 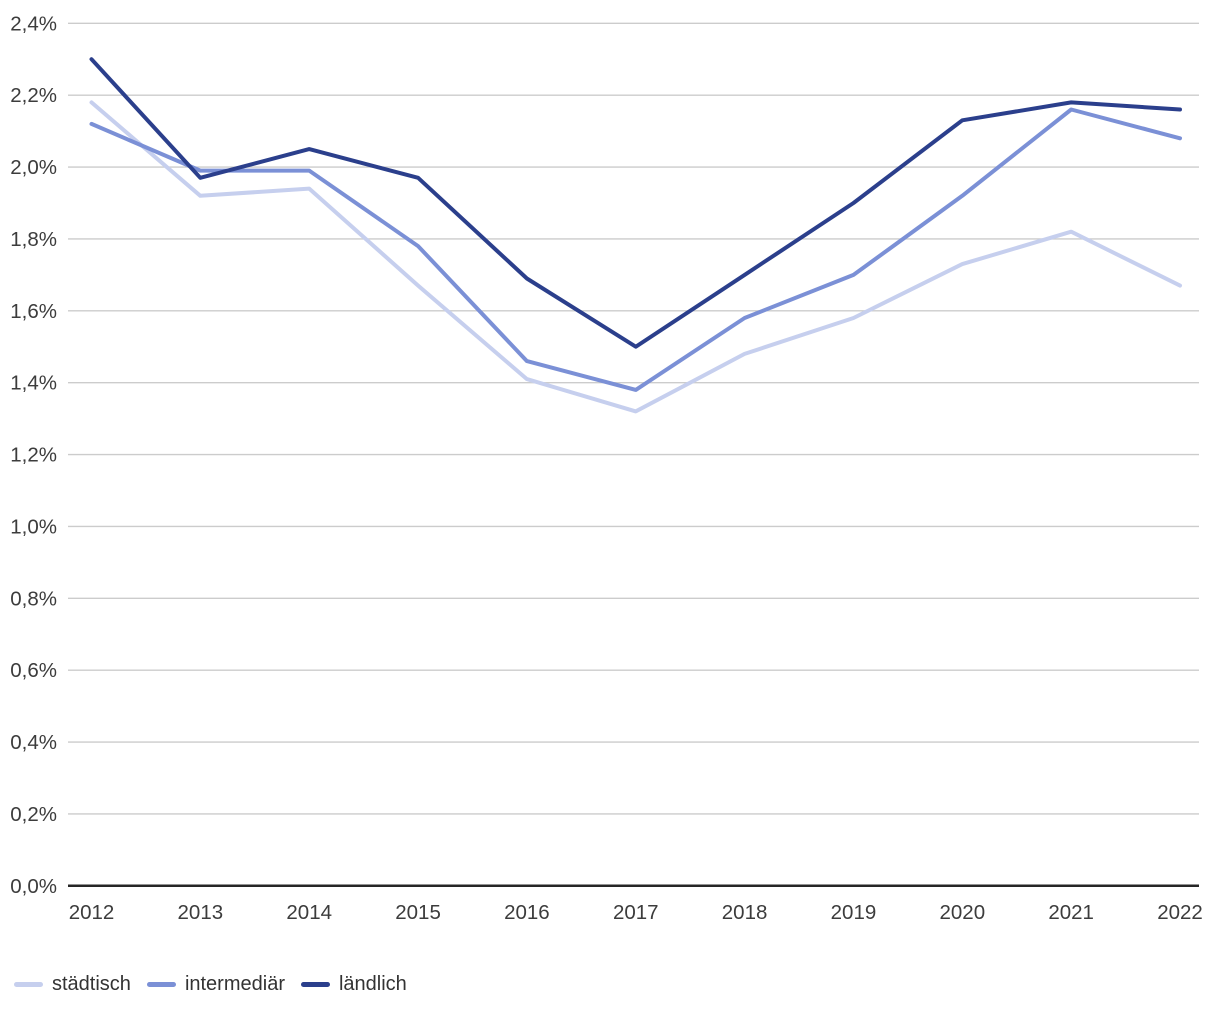 What do you see at coordinates (33, 670) in the screenshot?
I see `y-axis-tick-label: 0,6%` at bounding box center [33, 670].